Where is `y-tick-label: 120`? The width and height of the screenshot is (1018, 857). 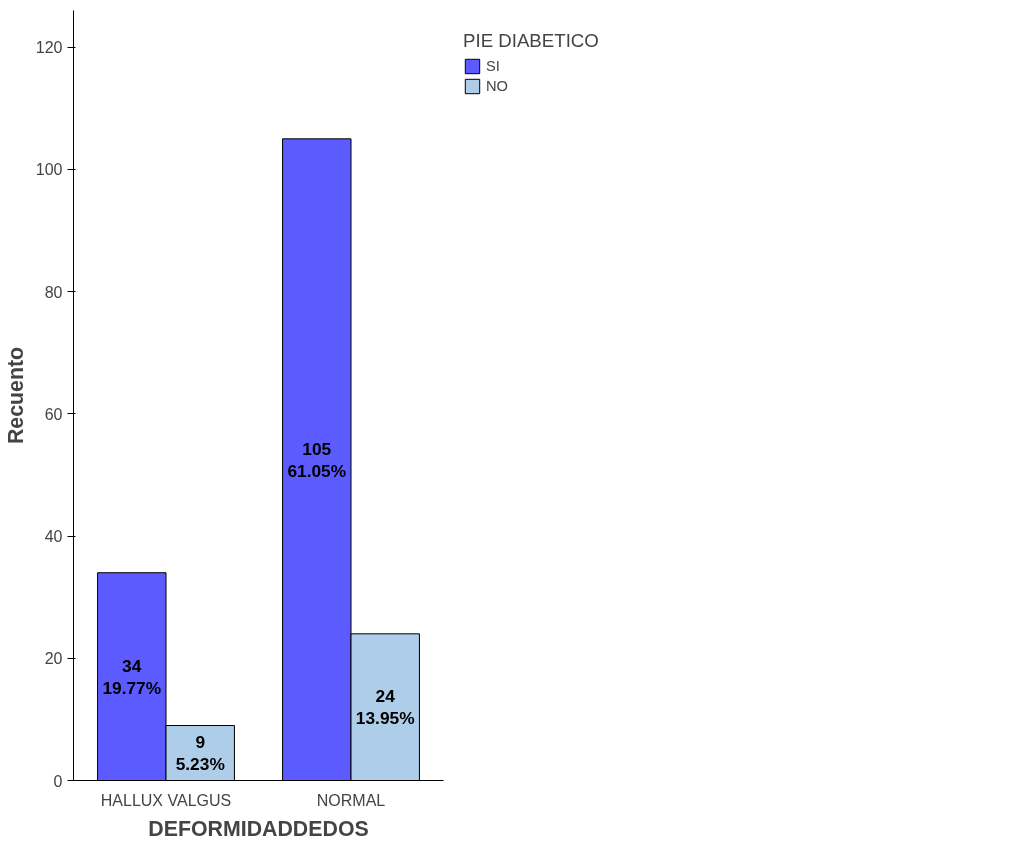
y-tick-label: 120 is located at coordinates (49, 48).